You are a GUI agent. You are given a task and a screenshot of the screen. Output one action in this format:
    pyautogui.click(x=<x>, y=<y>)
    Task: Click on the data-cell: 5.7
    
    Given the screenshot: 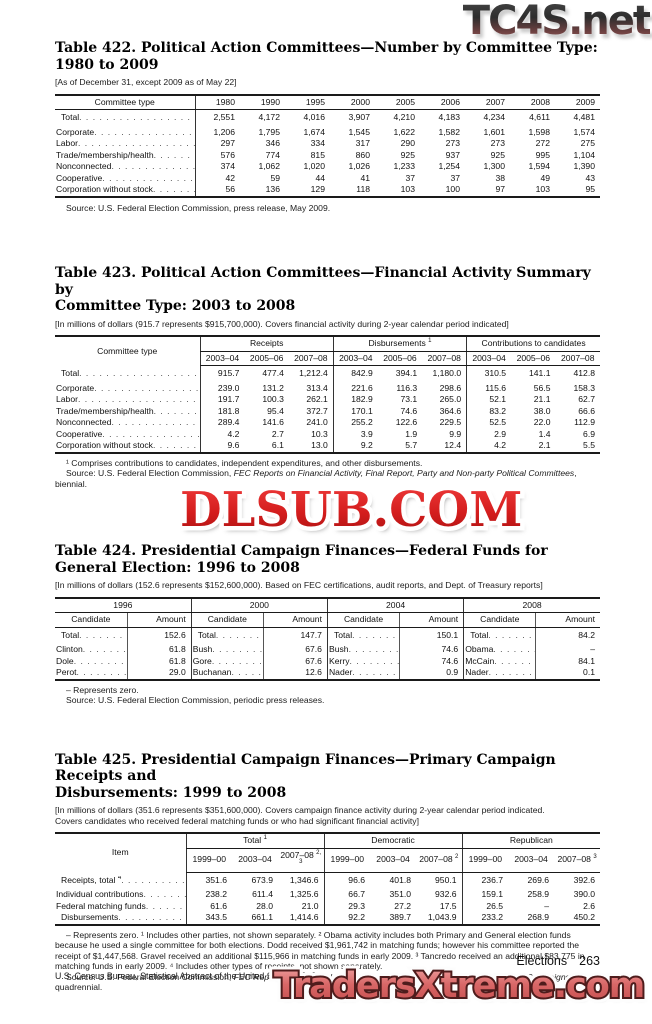 What is the action you would take?
    pyautogui.click(x=411, y=445)
    